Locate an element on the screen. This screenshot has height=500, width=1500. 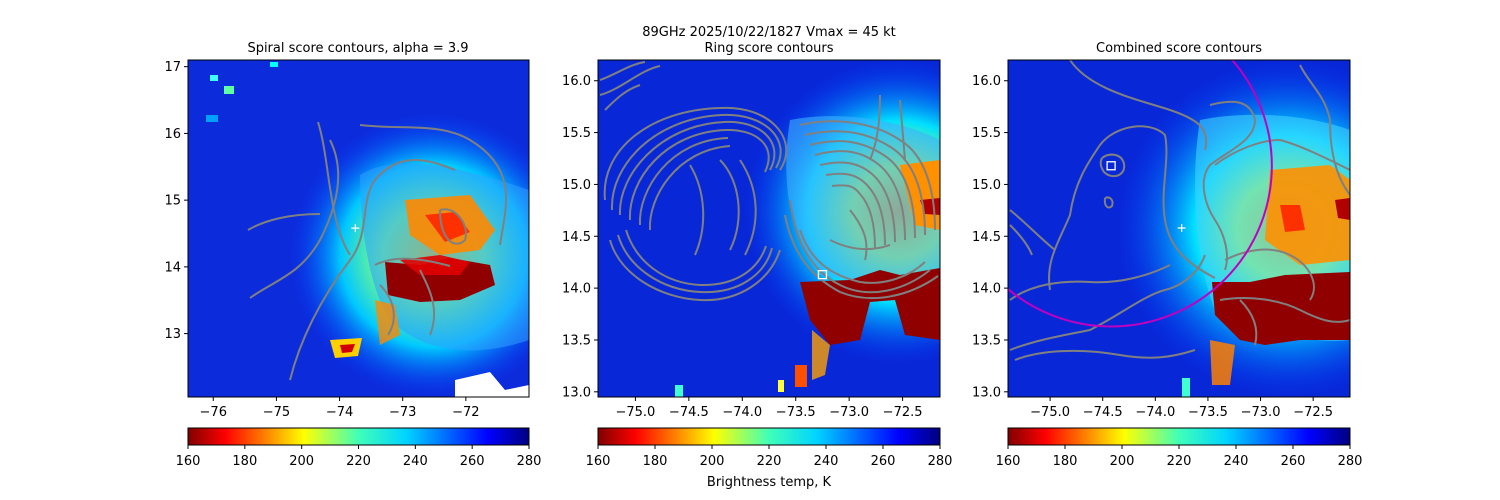
xtick-label: −76 is located at coordinates (213, 412).